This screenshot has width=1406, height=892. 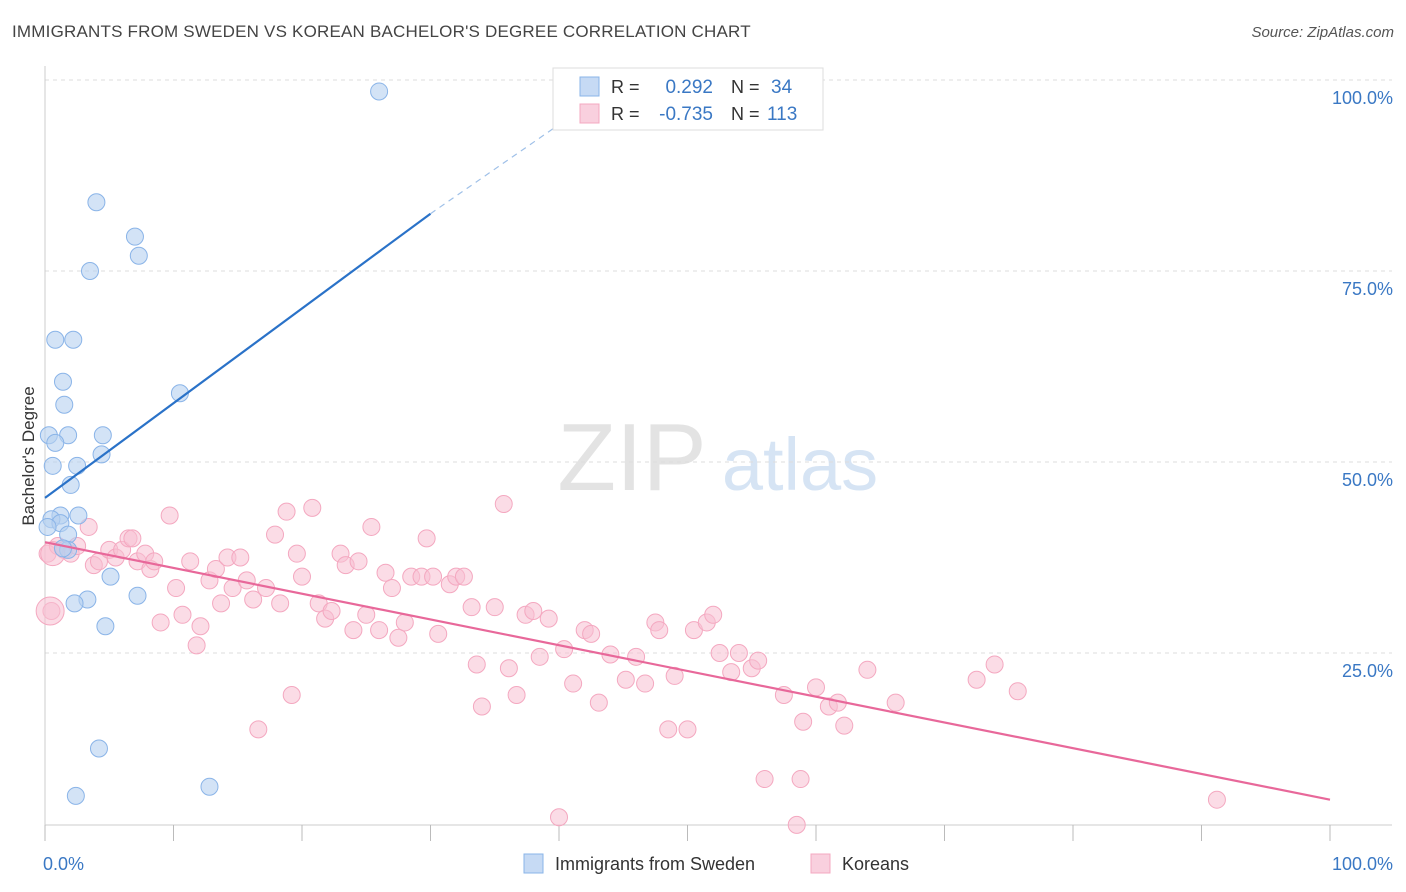 I want to click on y-tick-label-0: 25.0%, so click(x=1367, y=671).